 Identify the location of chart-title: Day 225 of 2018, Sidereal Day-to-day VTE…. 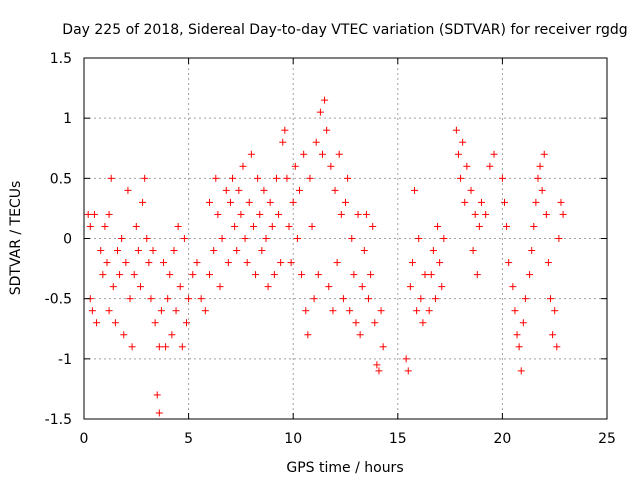
(344, 30).